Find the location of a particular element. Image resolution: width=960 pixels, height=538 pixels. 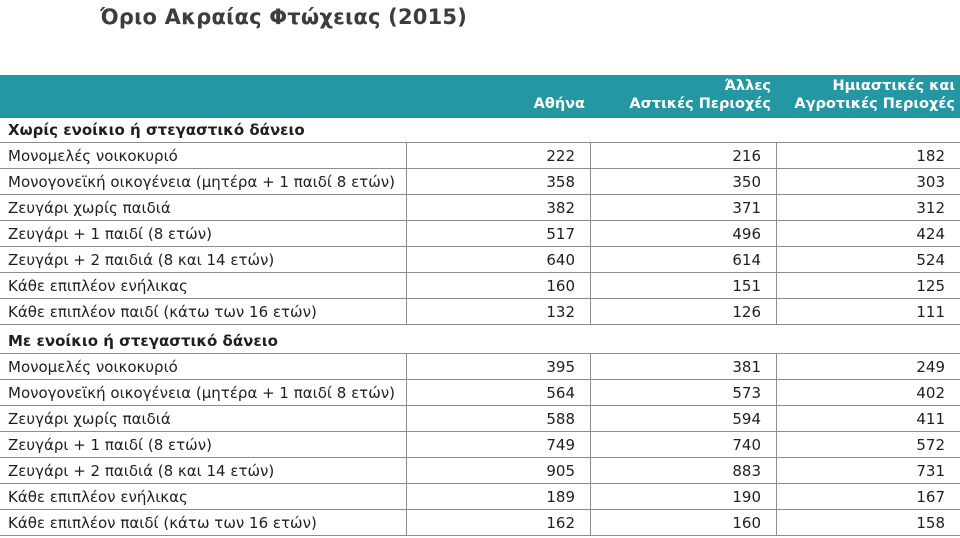

cell-value-athens: 222 is located at coordinates (498, 155).